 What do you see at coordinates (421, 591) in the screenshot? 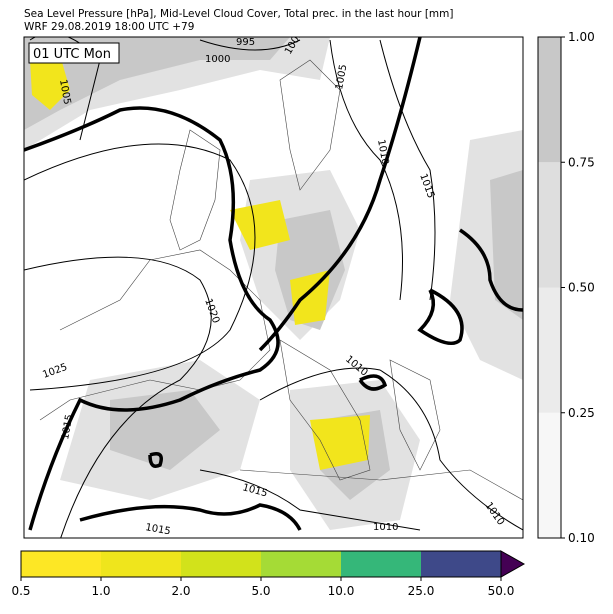
I see `colorbar-tick-label: 25.0` at bounding box center [421, 591].